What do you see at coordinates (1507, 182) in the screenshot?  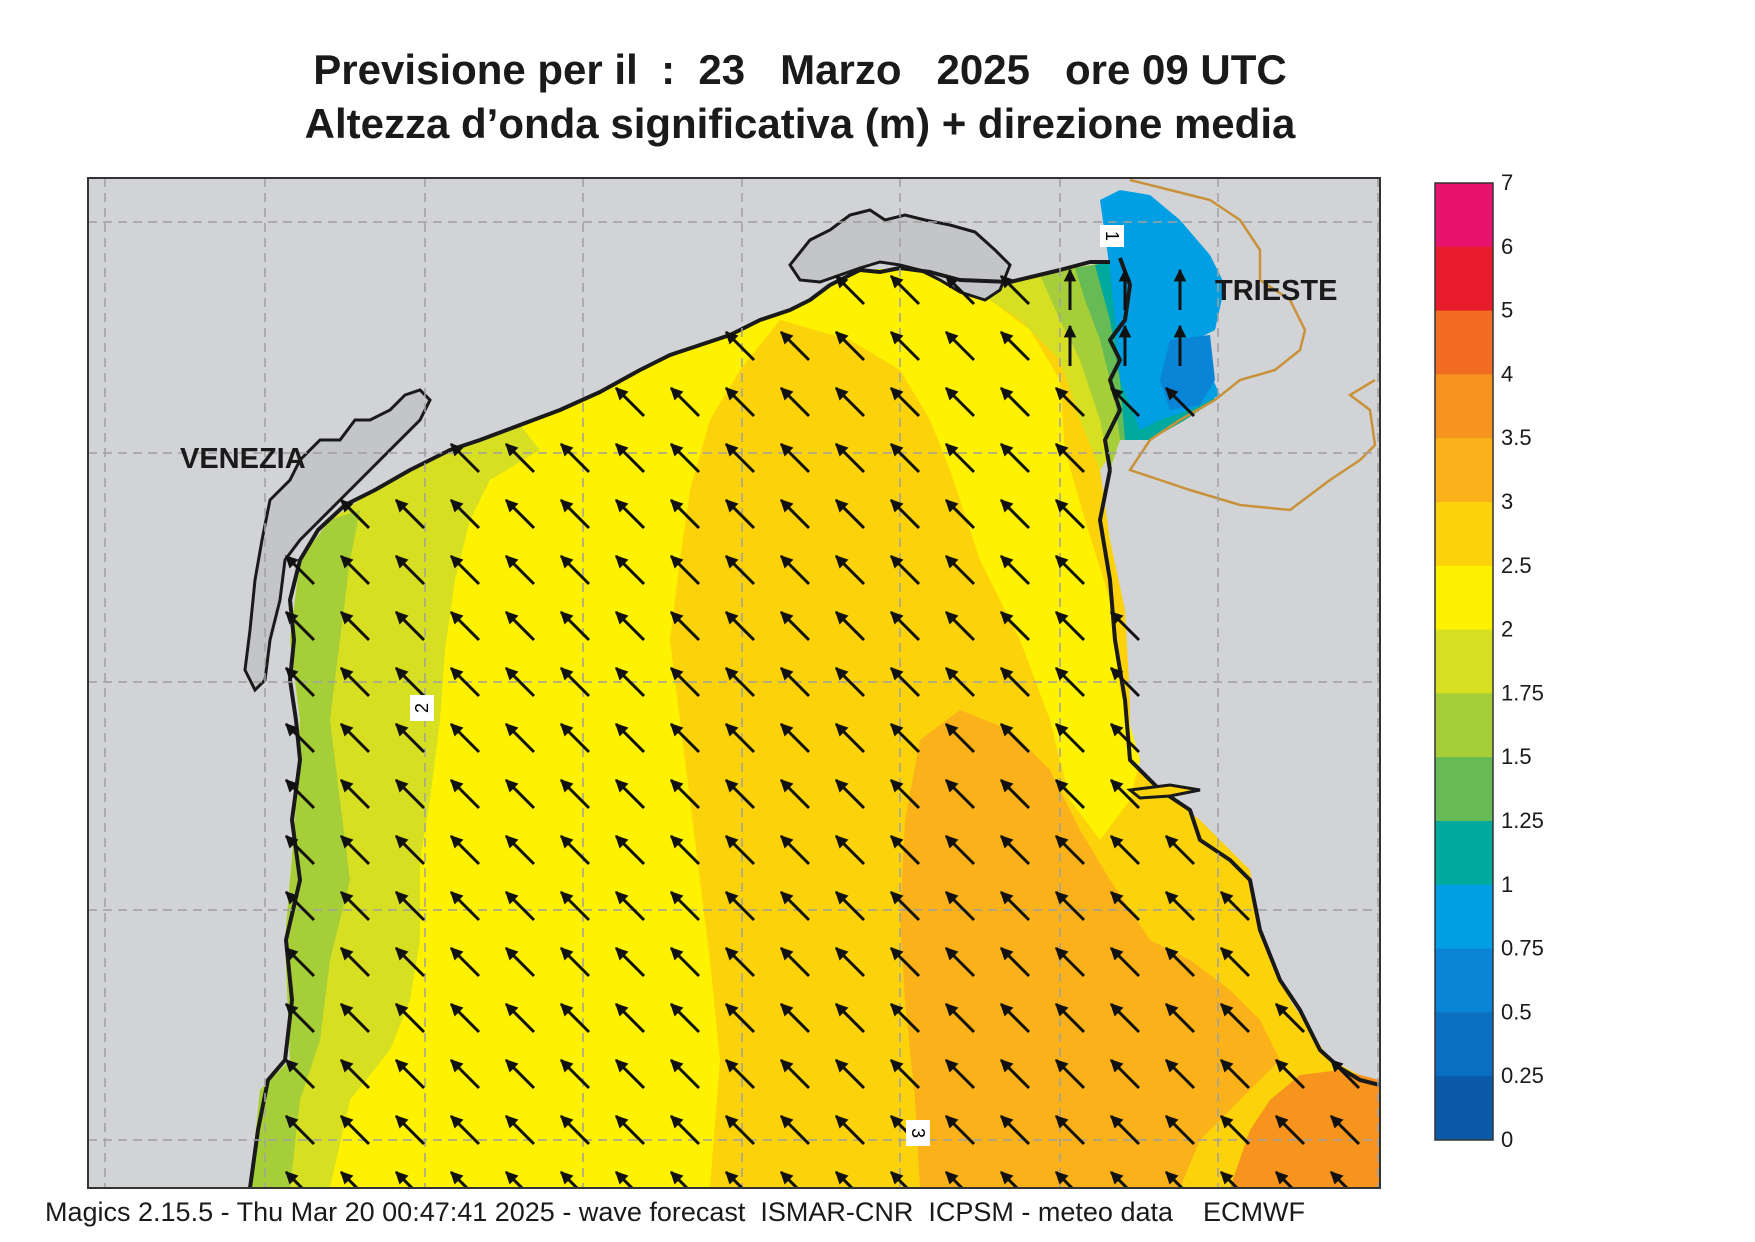 I see `legend-tick-label: 7` at bounding box center [1507, 182].